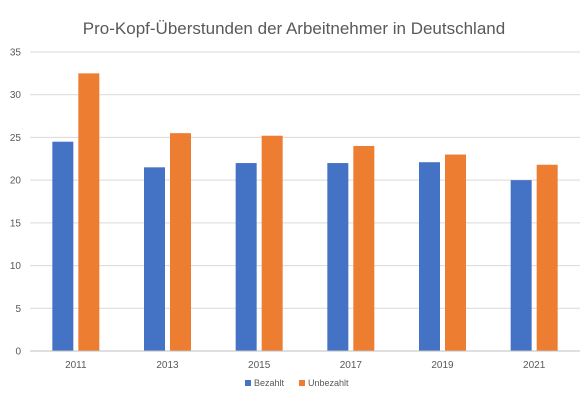 This screenshot has height=410, width=588. I want to click on bar-bezahlt-2021, so click(521, 265).